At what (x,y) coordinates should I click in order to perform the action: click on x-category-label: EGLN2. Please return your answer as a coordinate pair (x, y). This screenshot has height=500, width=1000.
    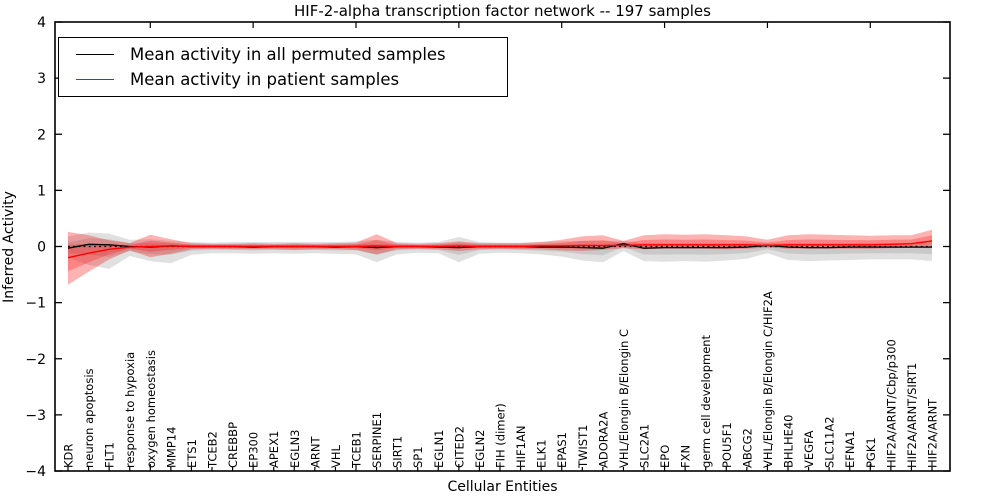
    Looking at the image, I should click on (480, 448).